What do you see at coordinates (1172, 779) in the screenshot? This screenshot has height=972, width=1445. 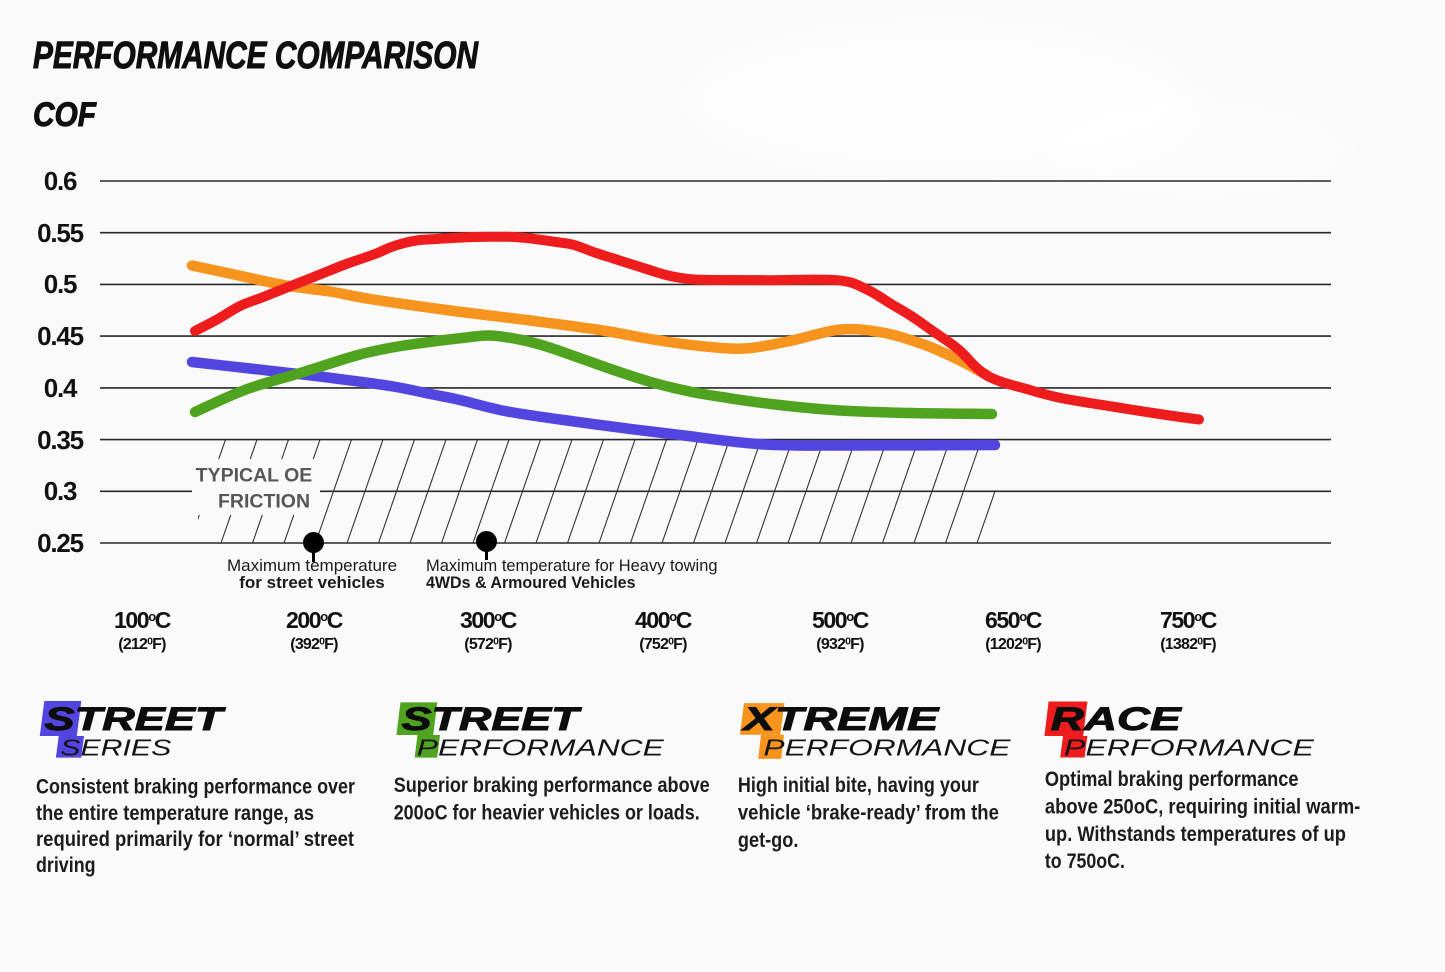 I see `svg-text: Optimal braking performance` at bounding box center [1172, 779].